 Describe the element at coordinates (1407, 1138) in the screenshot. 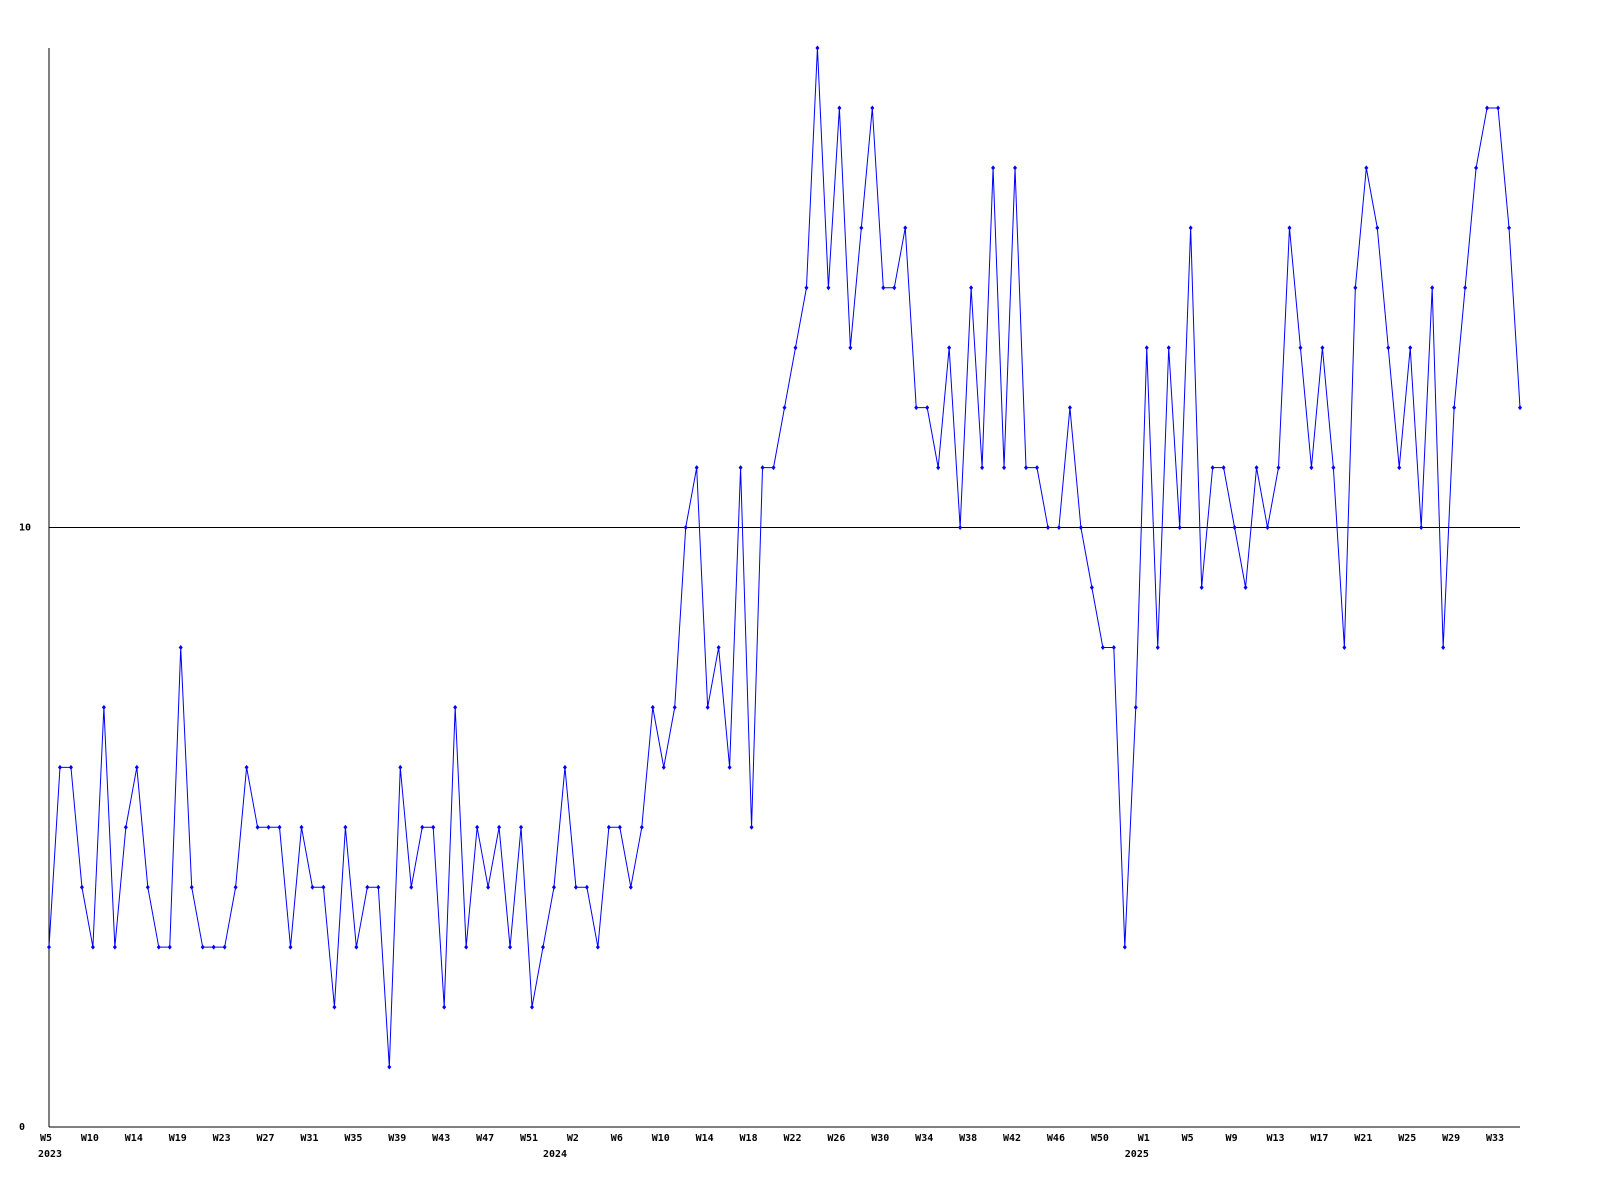

I see `x-tick-label: W25` at that location.